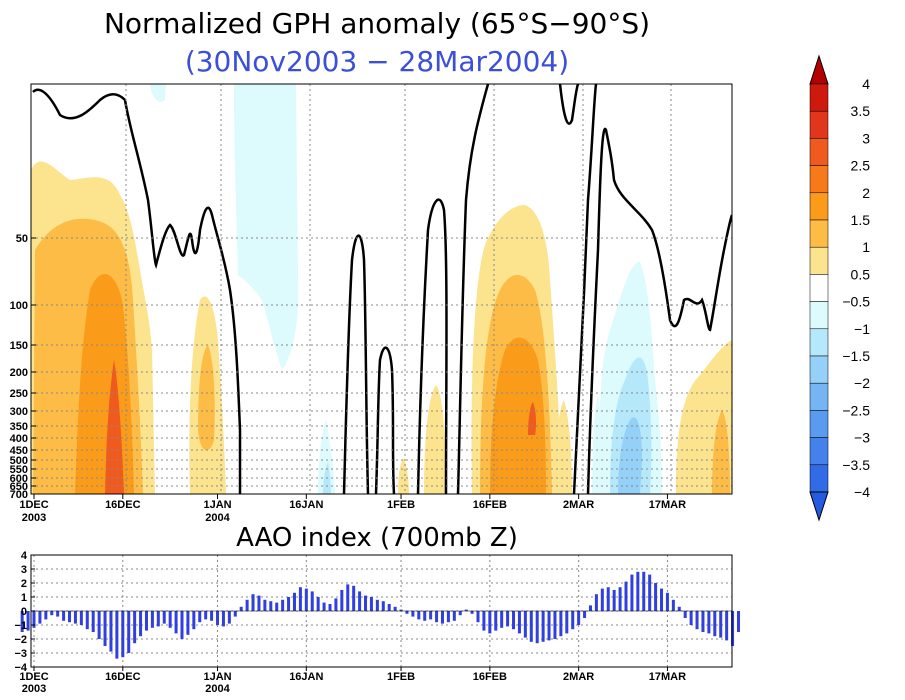 Image resolution: width=905 pixels, height=700 pixels. I want to click on chart-title: Normalized GPH anomaly (65°S−90°S), so click(377, 23).